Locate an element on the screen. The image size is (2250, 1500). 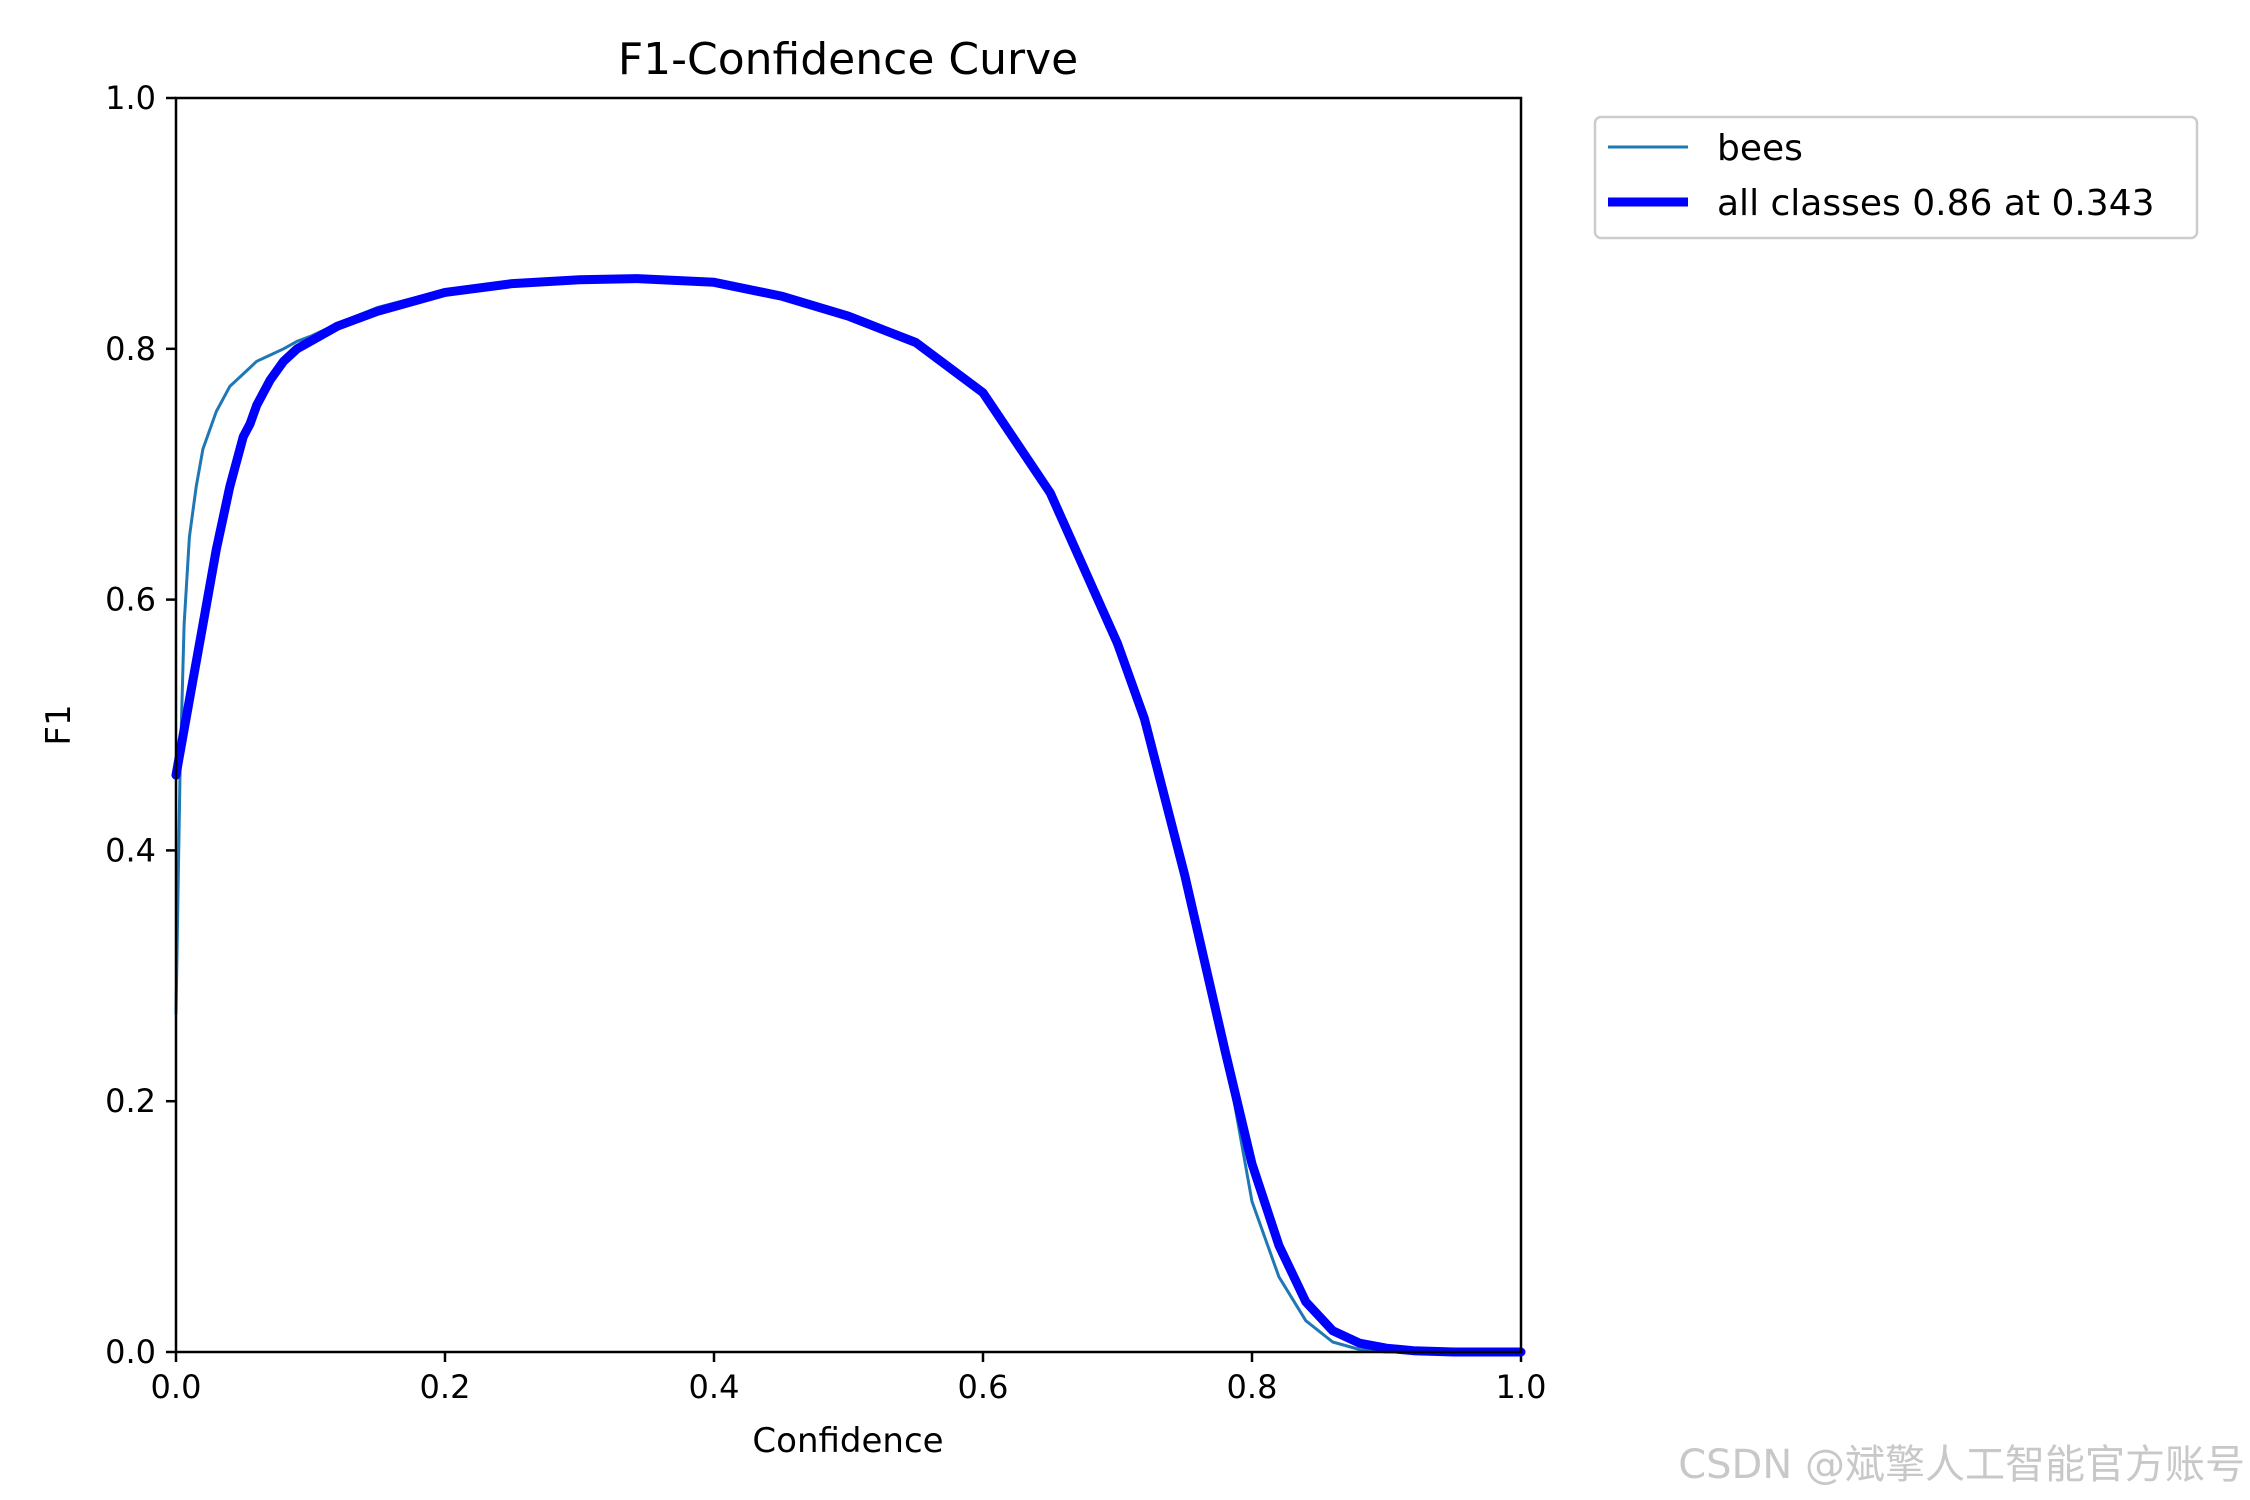
x-axis-label: Confidence is located at coordinates (847, 1441).